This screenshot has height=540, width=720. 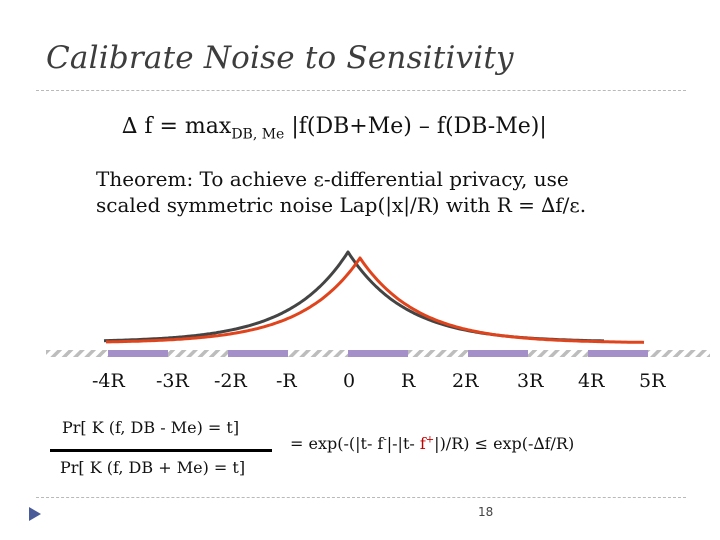 I want to click on axis-tick-label: 4R, so click(x=591, y=381).